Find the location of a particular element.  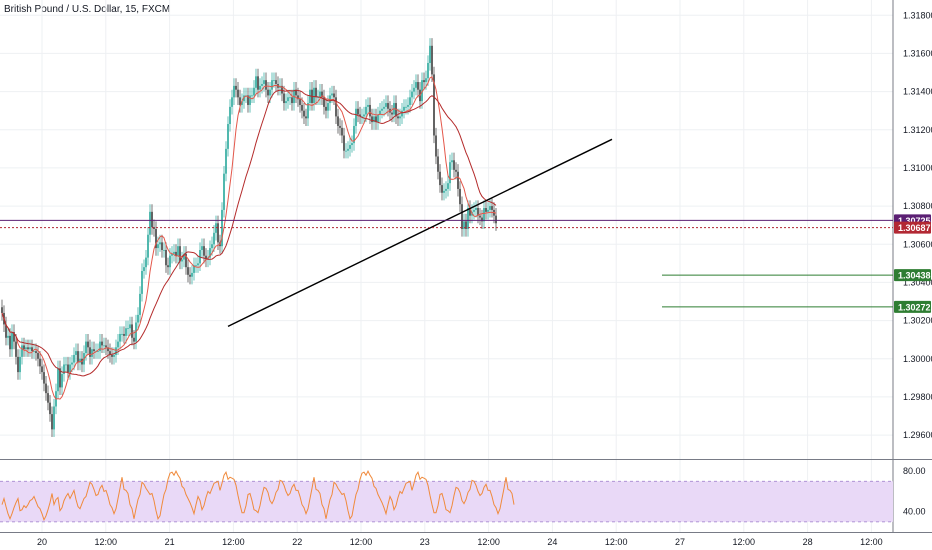

price-tag is located at coordinates (912, 227).